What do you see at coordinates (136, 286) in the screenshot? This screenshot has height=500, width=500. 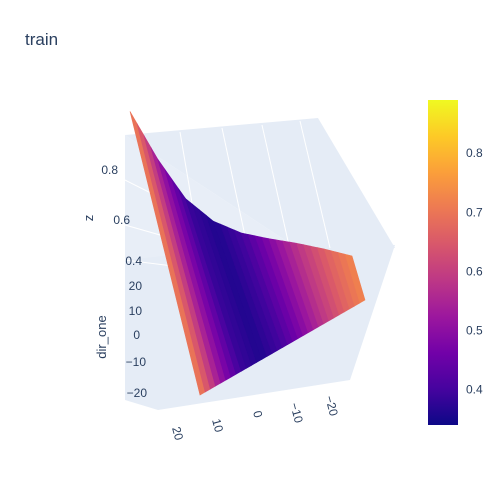 I see `y-tick: 20` at bounding box center [136, 286].